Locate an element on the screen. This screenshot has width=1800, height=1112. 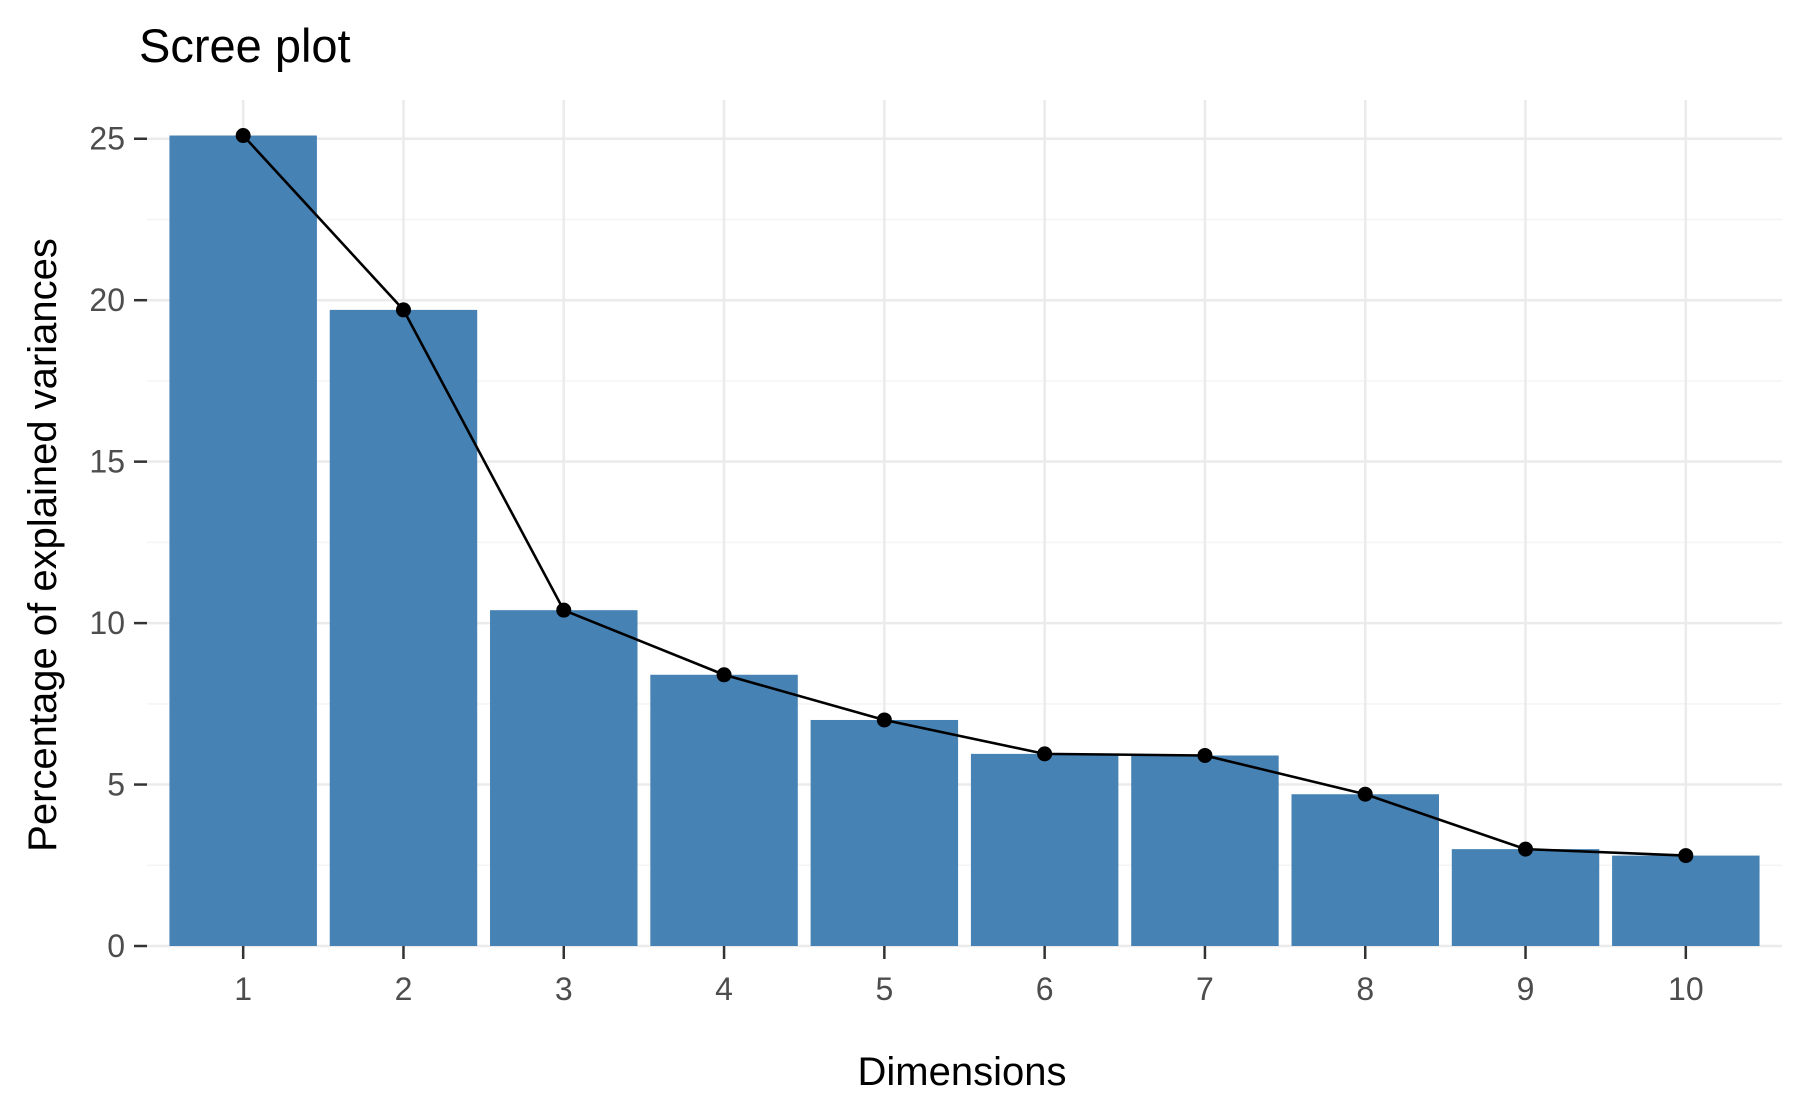
chart-title: Scree plot is located at coordinates (245, 45).